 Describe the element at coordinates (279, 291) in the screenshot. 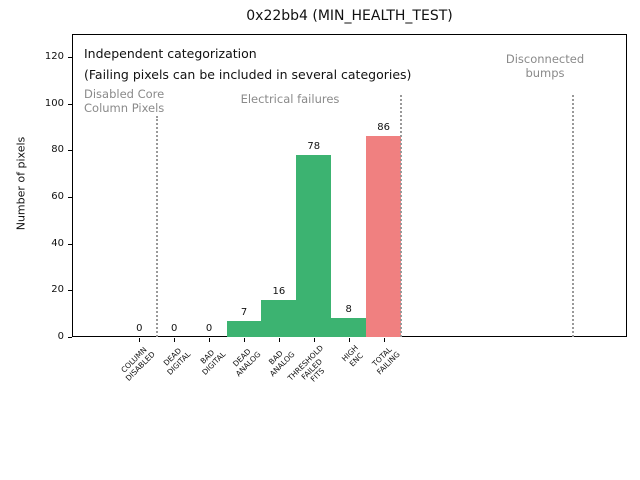

I see `bar-value-label: 16` at that location.